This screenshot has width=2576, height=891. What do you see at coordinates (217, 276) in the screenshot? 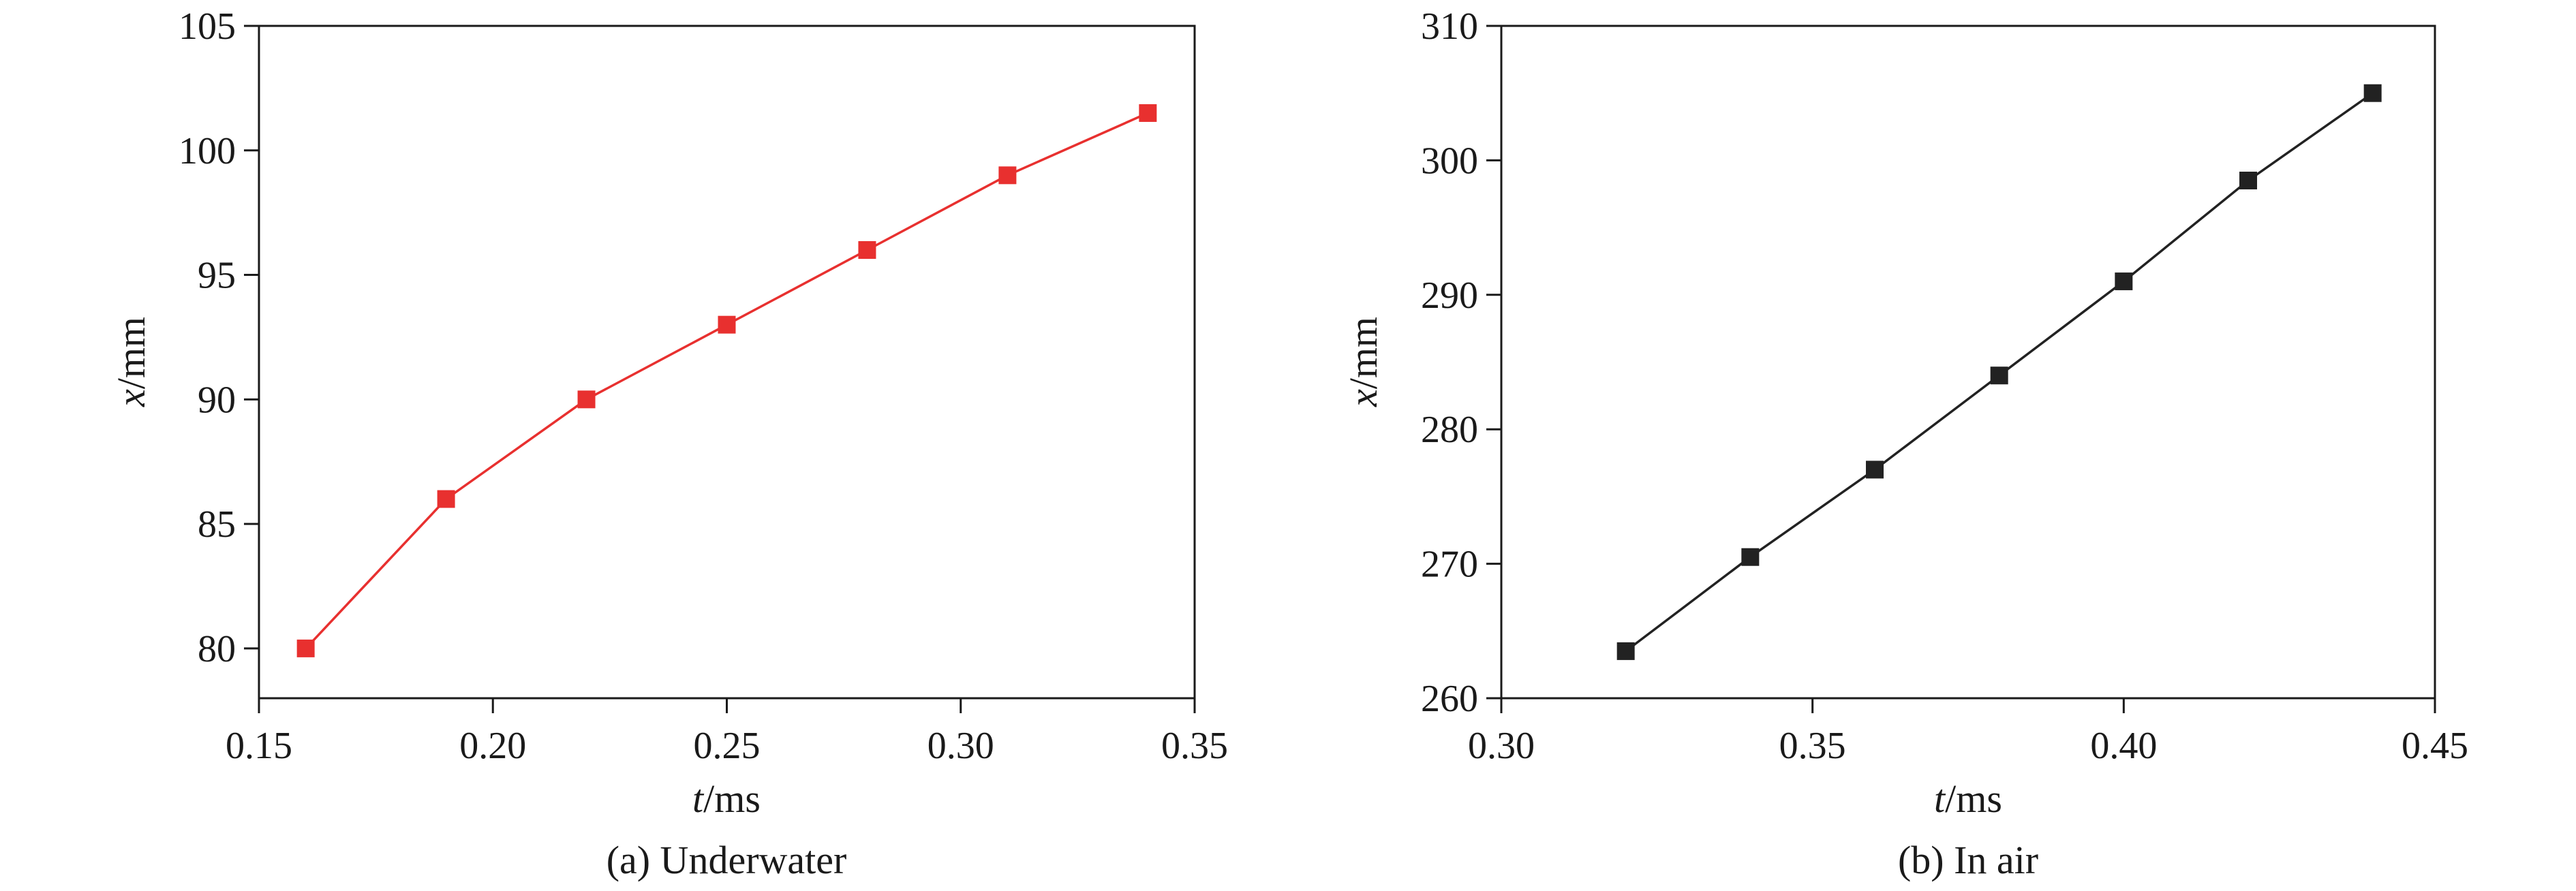
I see `y-tick-label: 95` at bounding box center [217, 276].